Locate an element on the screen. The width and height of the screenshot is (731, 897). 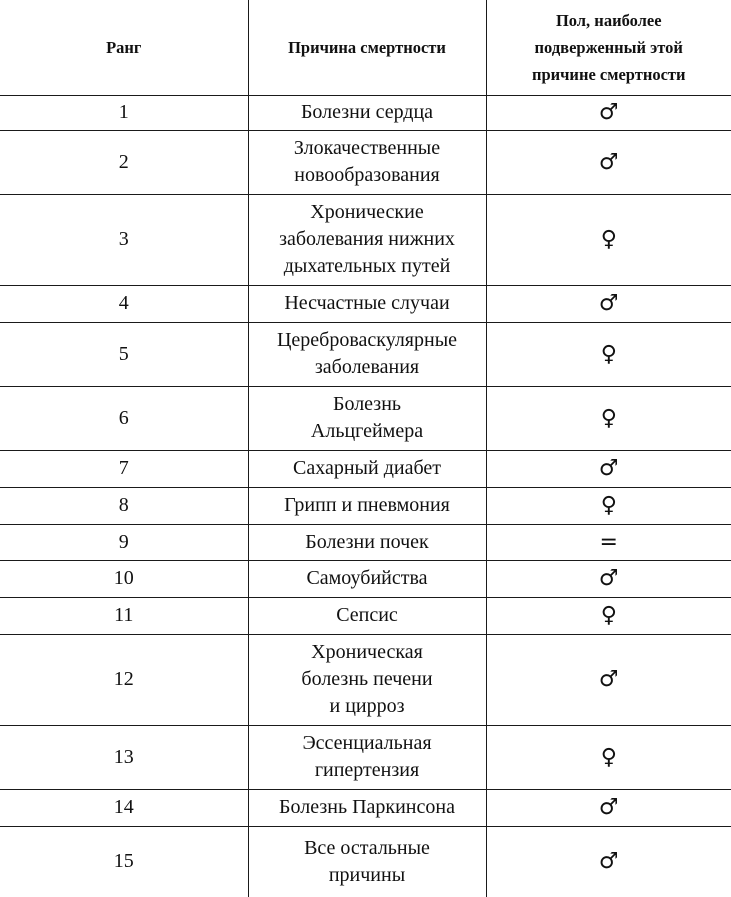
cause-cell: Самоубийства is located at coordinates (367, 578).